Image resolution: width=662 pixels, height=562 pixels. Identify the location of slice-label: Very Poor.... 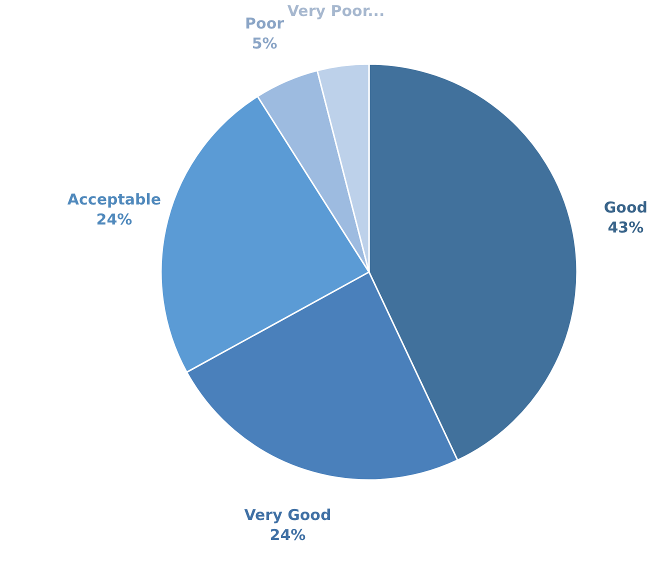
(336, 11).